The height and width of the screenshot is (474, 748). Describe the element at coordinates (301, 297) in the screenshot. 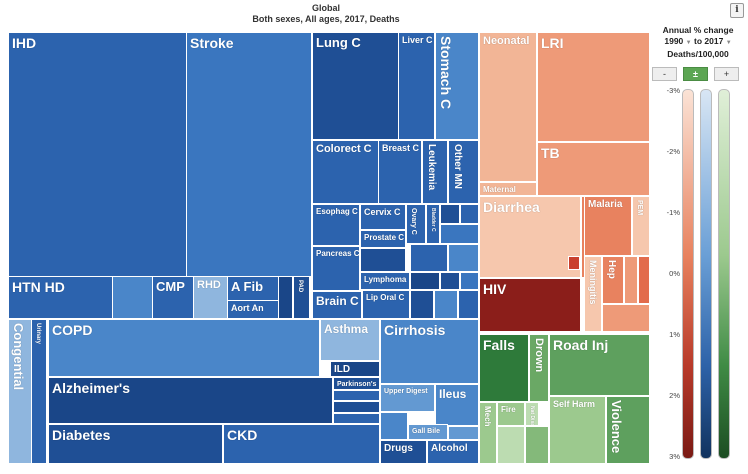

I see `tile-pad: PAD` at that location.